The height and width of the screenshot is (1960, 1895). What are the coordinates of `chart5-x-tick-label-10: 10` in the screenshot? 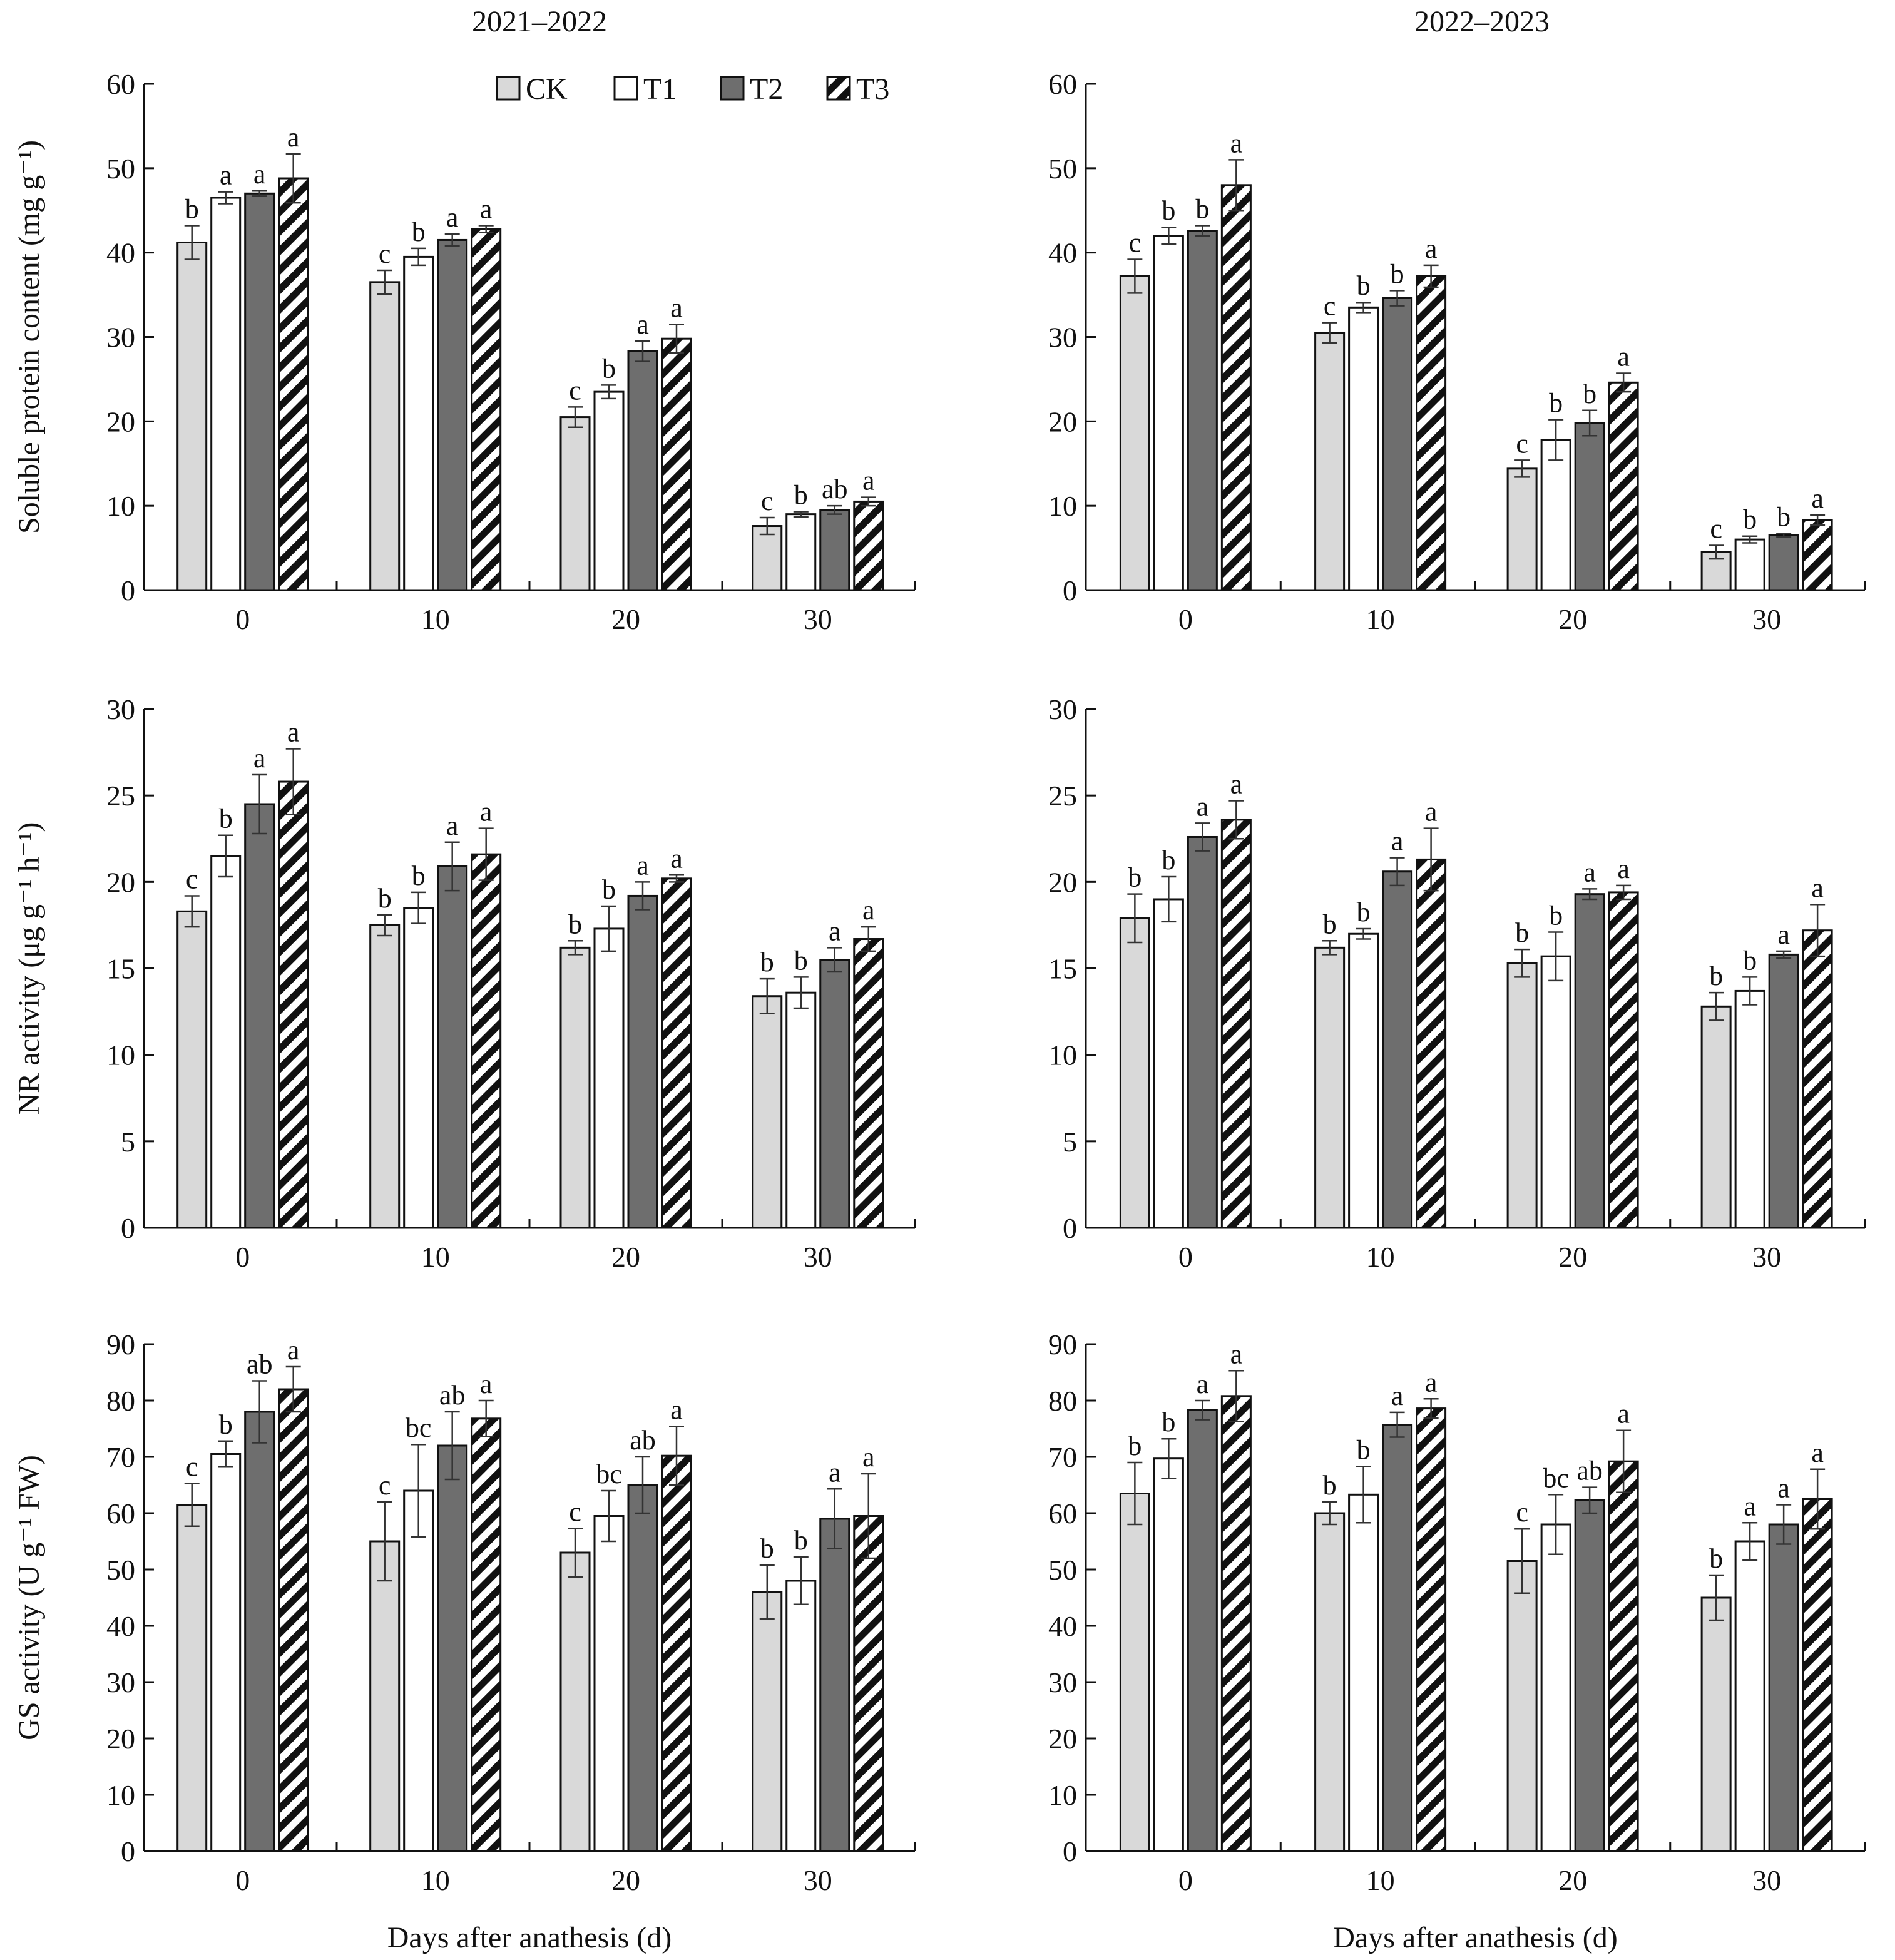 It's located at (1380, 1880).